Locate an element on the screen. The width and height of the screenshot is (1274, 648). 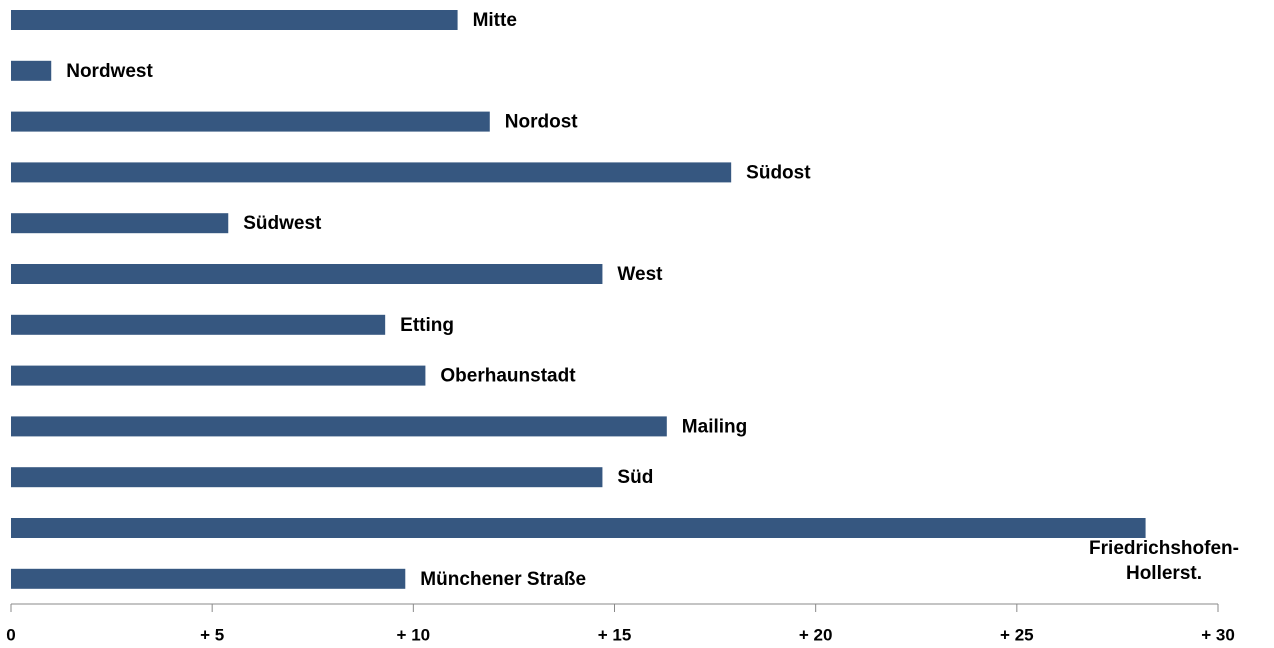
bar-label: Etting is located at coordinates (427, 325).